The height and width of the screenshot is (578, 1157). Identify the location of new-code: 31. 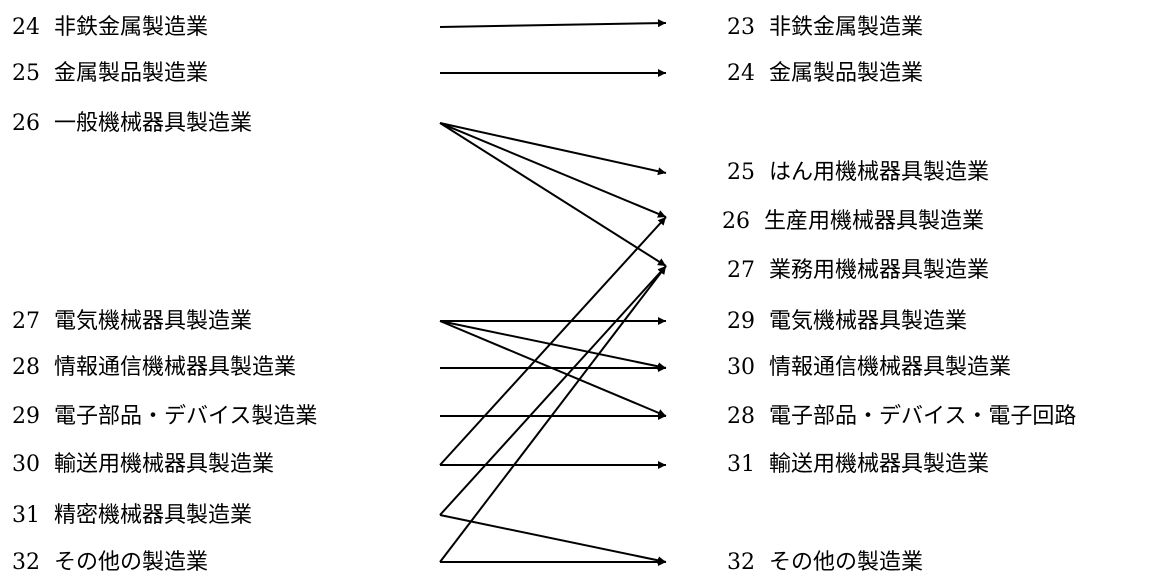
(741, 464).